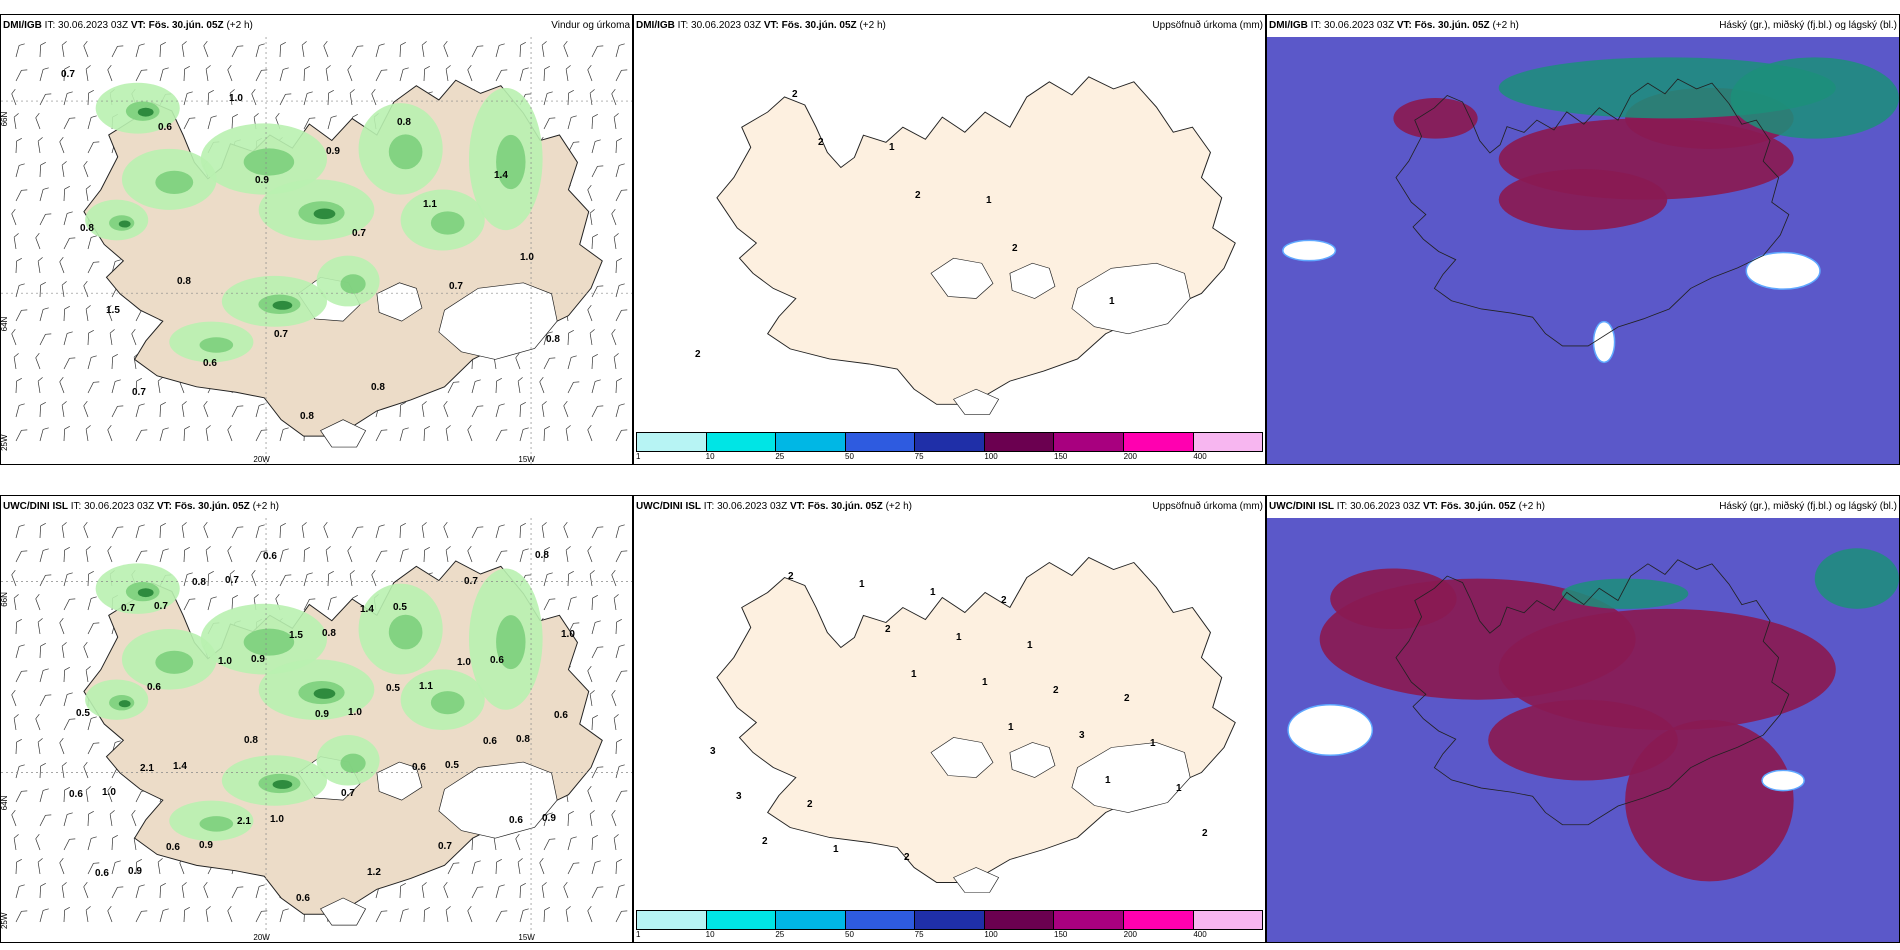 The image size is (1900, 950). I want to click on value-label: 1.1, so click(430, 204).